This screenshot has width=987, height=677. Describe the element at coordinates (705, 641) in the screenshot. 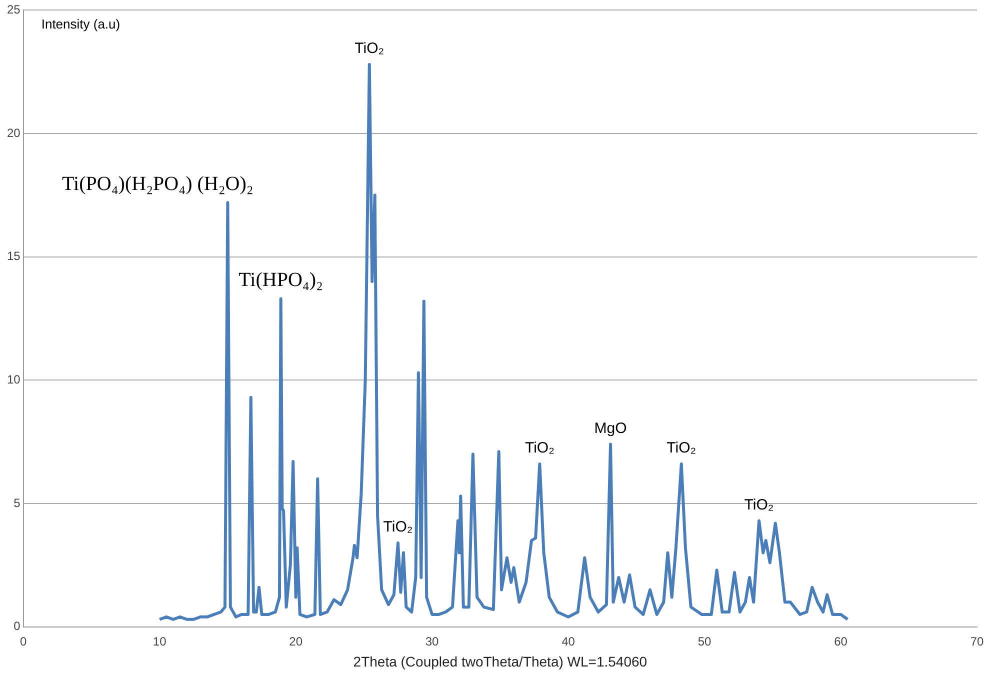

I see `x-tick-label: 50` at that location.